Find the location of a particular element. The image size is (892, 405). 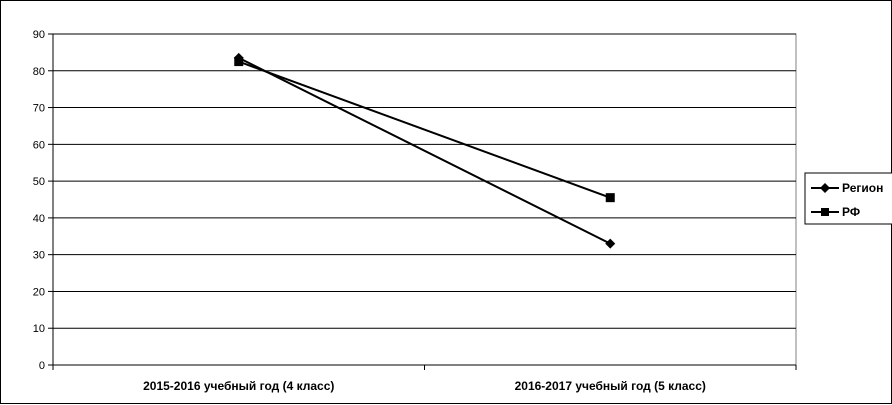

legend-marker-region is located at coordinates (825, 188).